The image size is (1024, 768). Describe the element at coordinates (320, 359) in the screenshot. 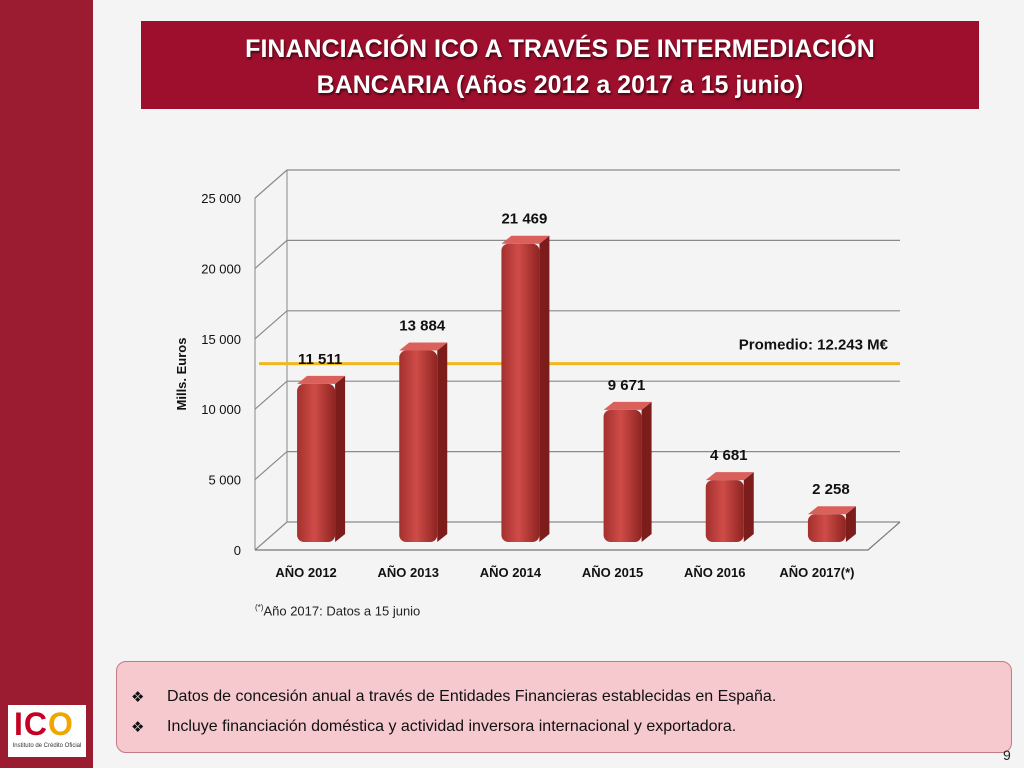

I see `bar-value-label: 11 511` at that location.